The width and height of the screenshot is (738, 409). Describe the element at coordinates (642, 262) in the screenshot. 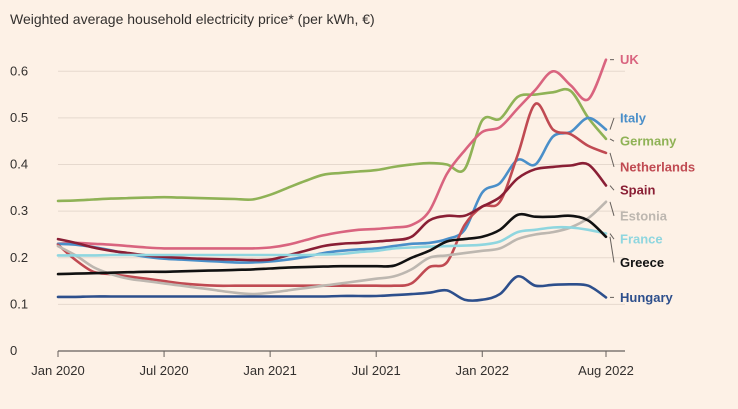

I see `legend-label-greece: Greece` at that location.